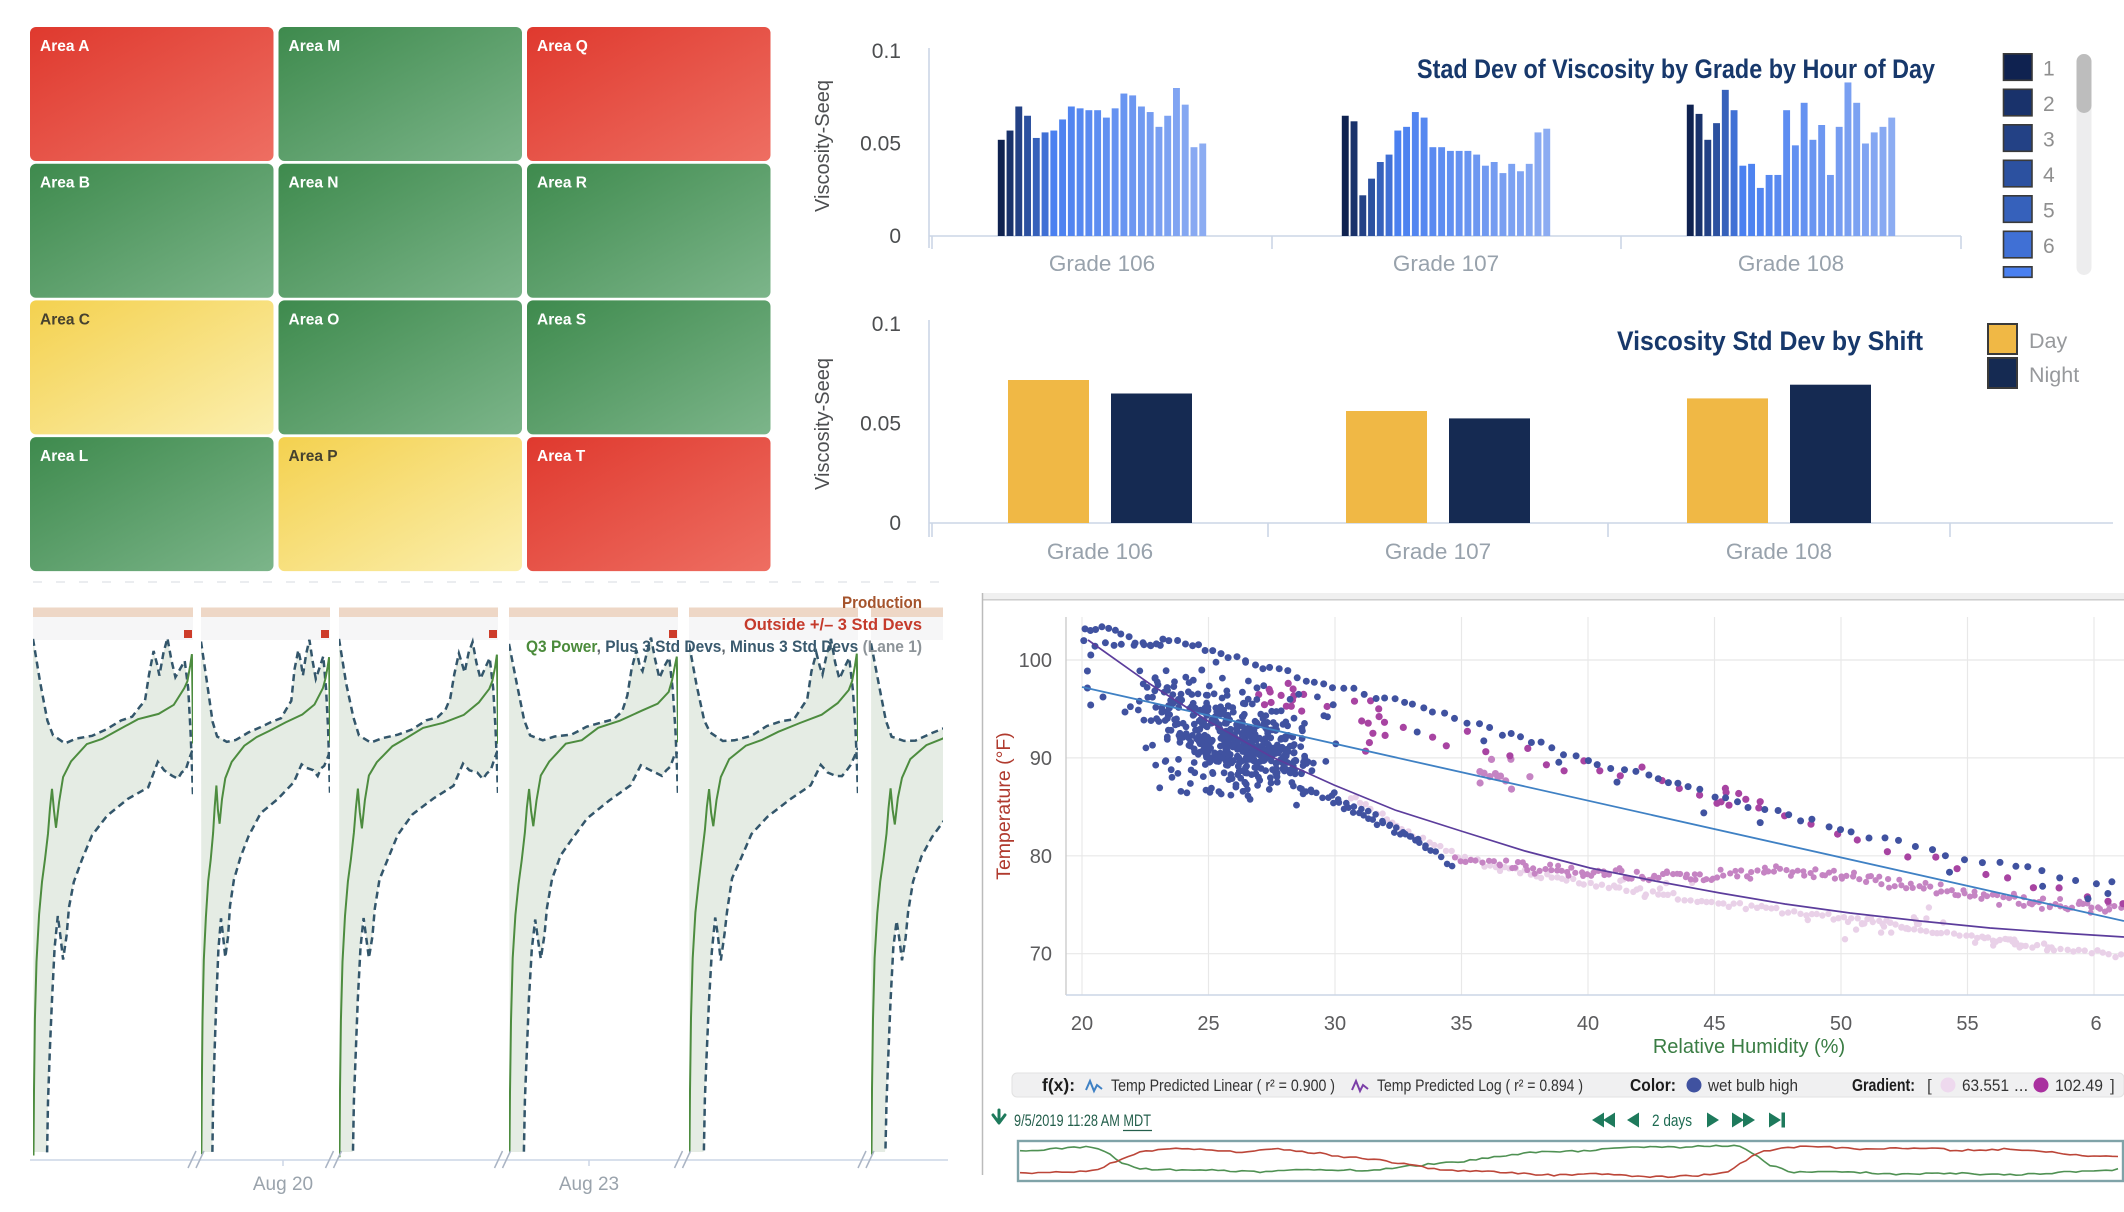  I want to click on svg-text: 4, so click(2049, 175).